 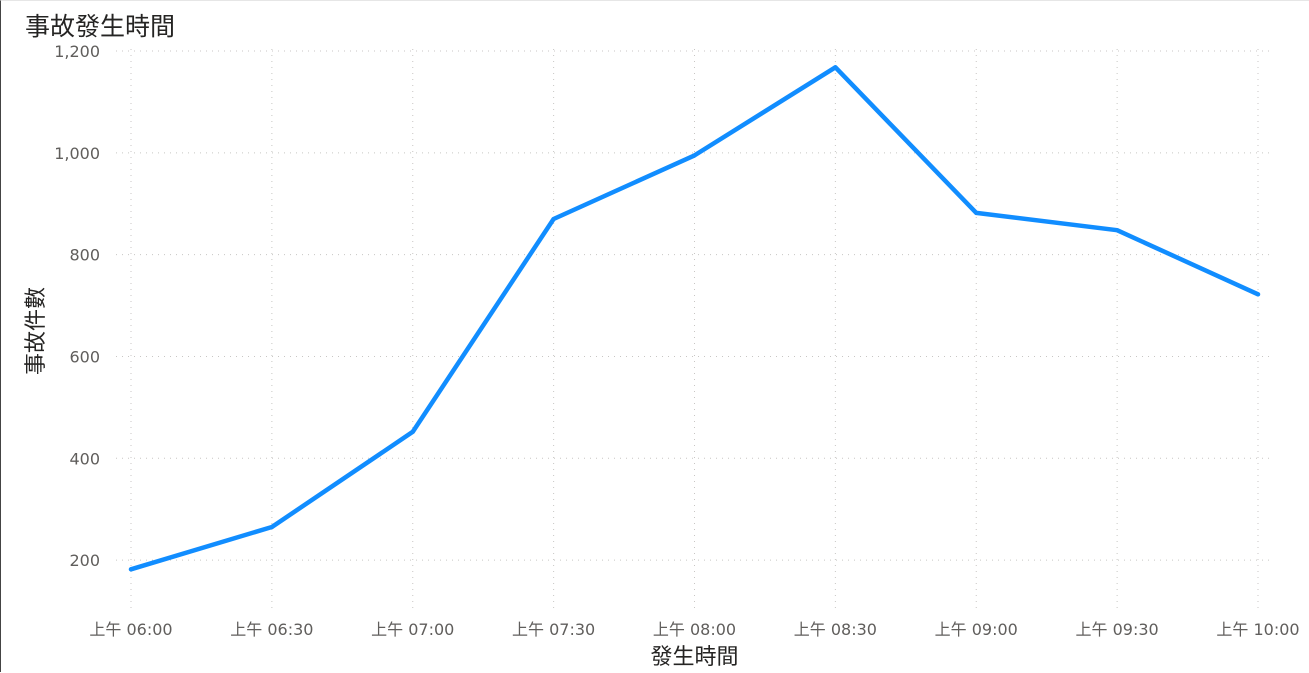 What do you see at coordinates (100, 26) in the screenshot?
I see `chart-title: 事故發生時間` at bounding box center [100, 26].